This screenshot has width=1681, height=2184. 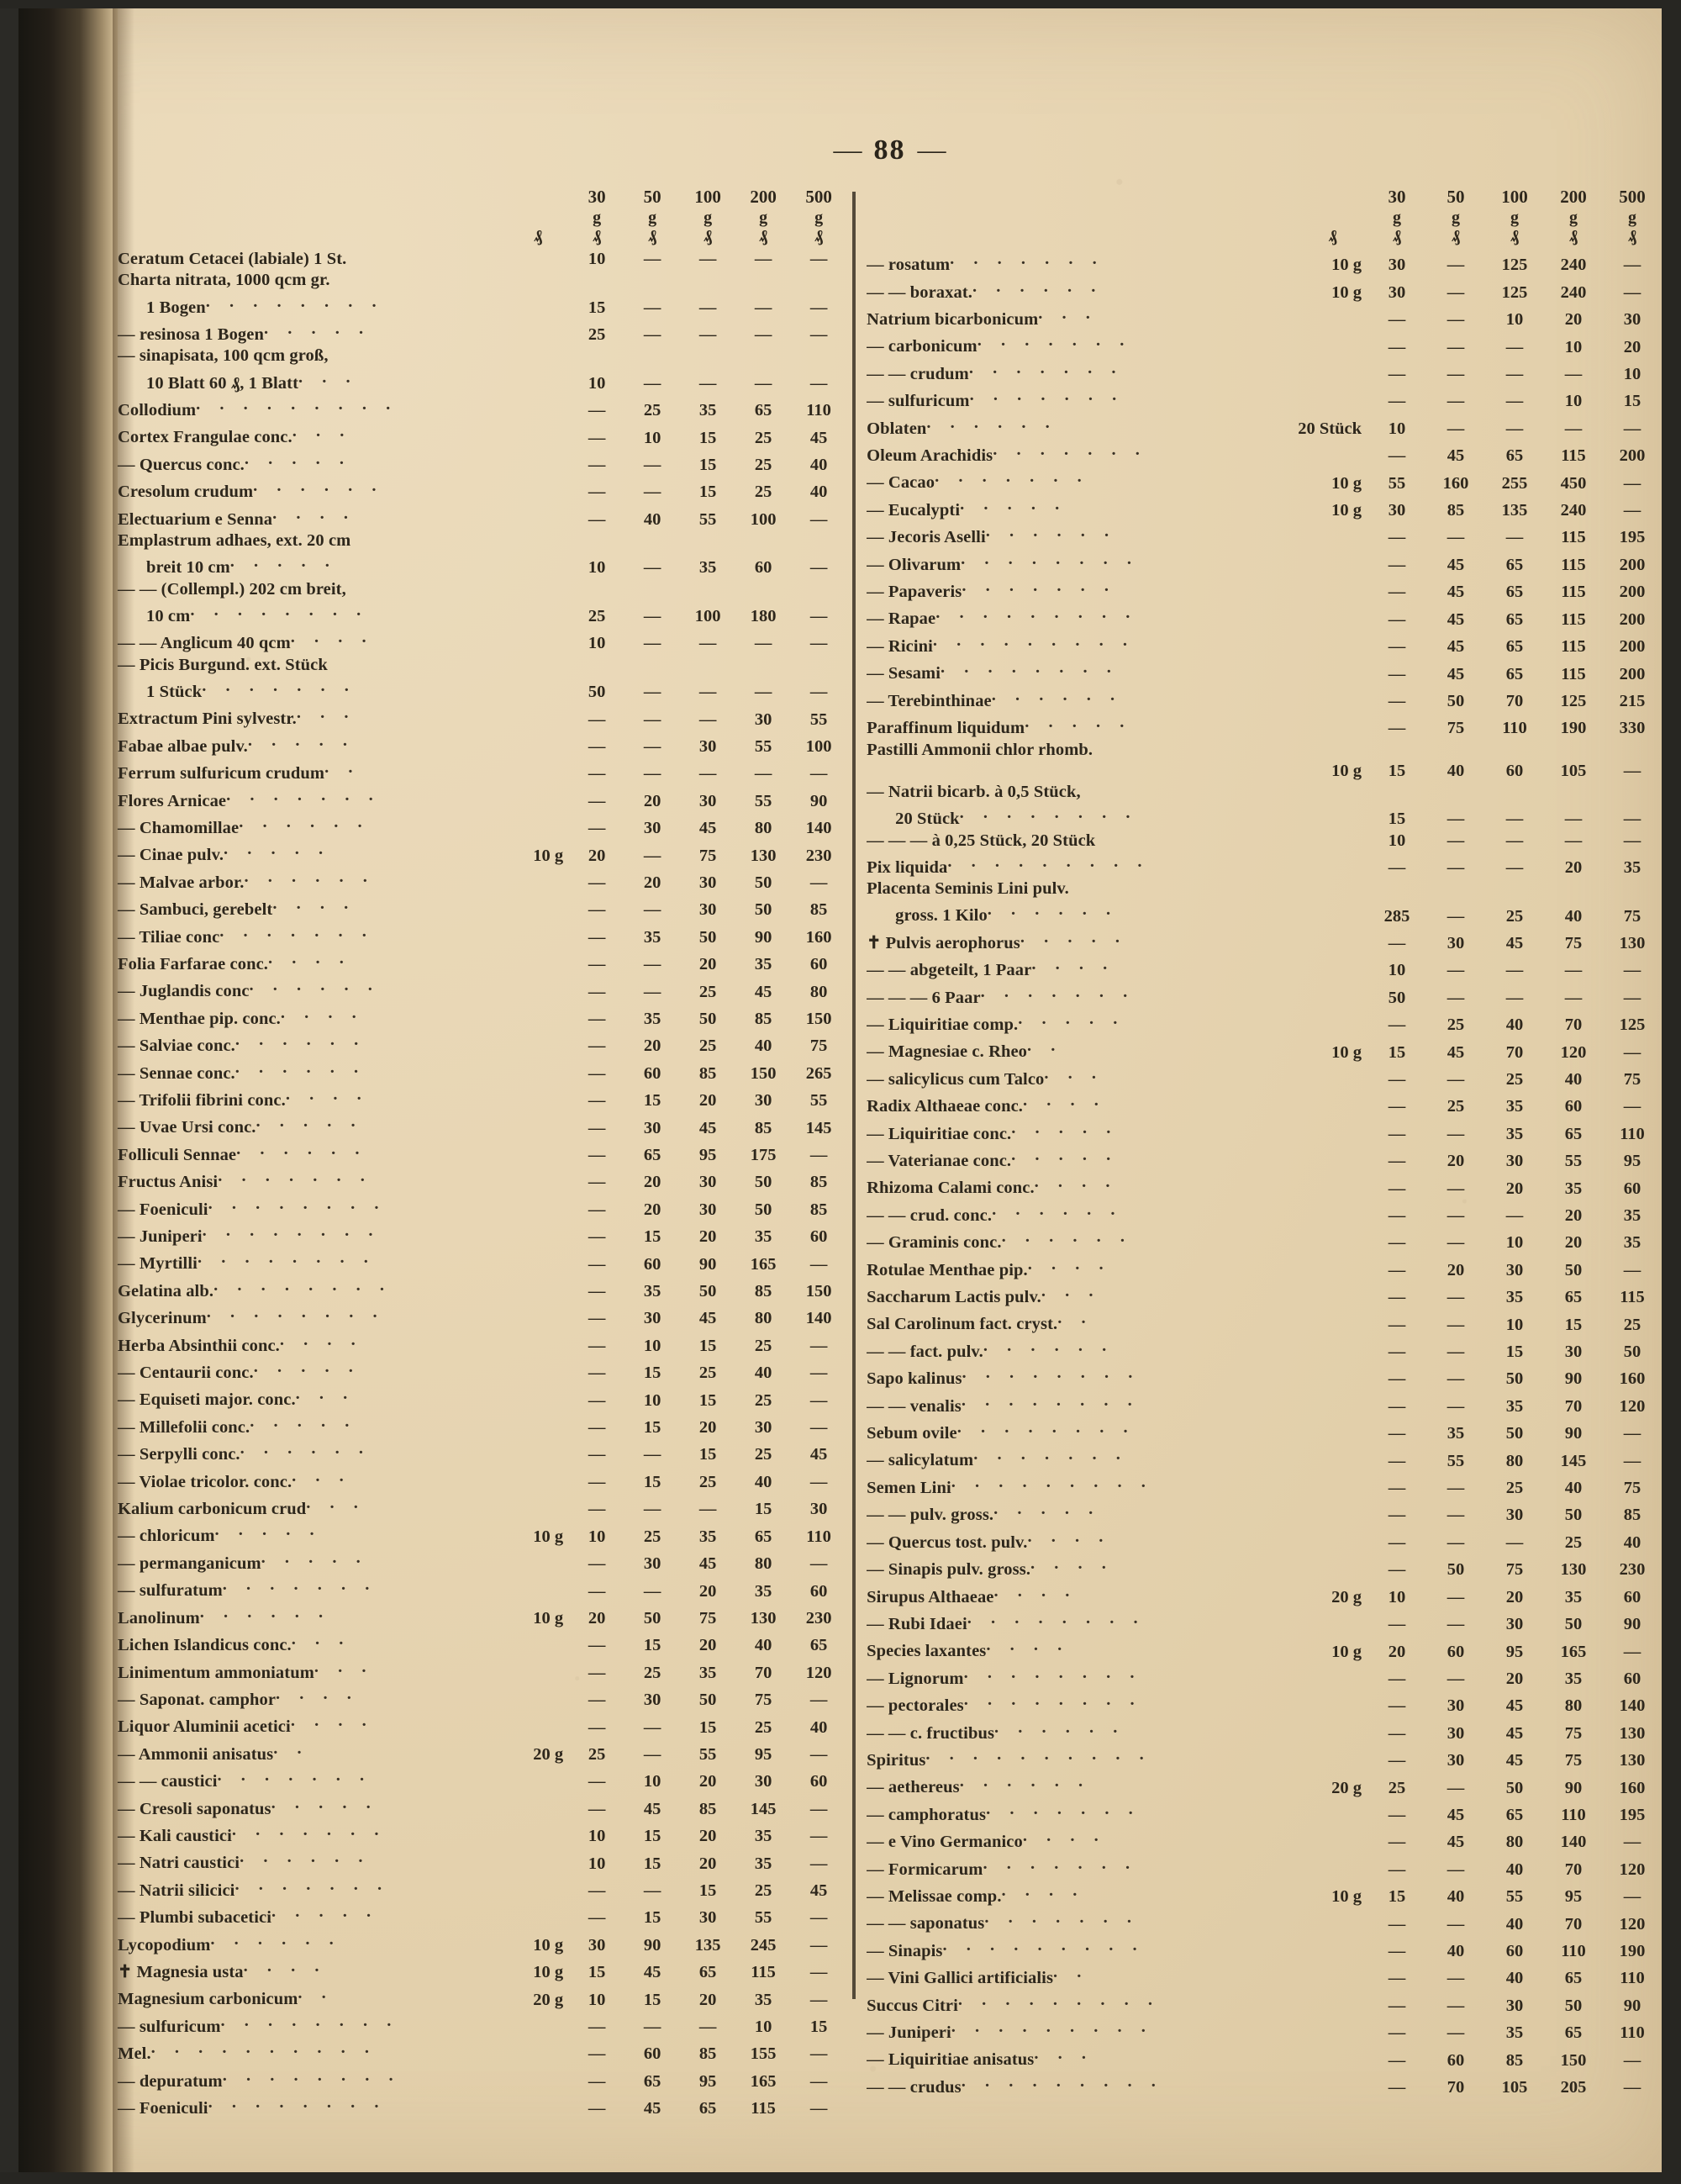 What do you see at coordinates (1082, 940) in the screenshot?
I see `item-name: ✝ Pulvis aerophorus . . . . .` at bounding box center [1082, 940].